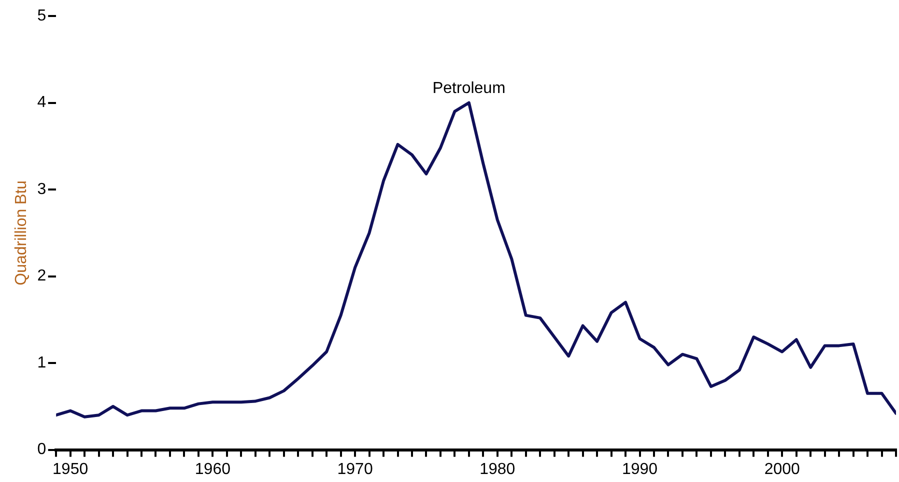 The height and width of the screenshot is (482, 899). I want to click on x-tick-label: 1950, so click(70, 469).